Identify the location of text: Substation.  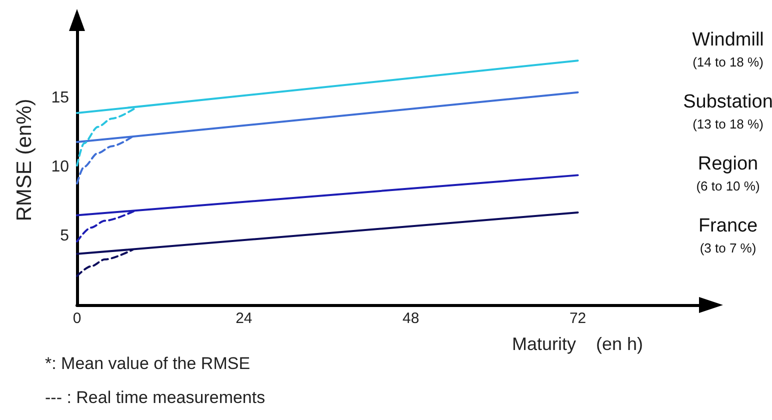
(727, 102).